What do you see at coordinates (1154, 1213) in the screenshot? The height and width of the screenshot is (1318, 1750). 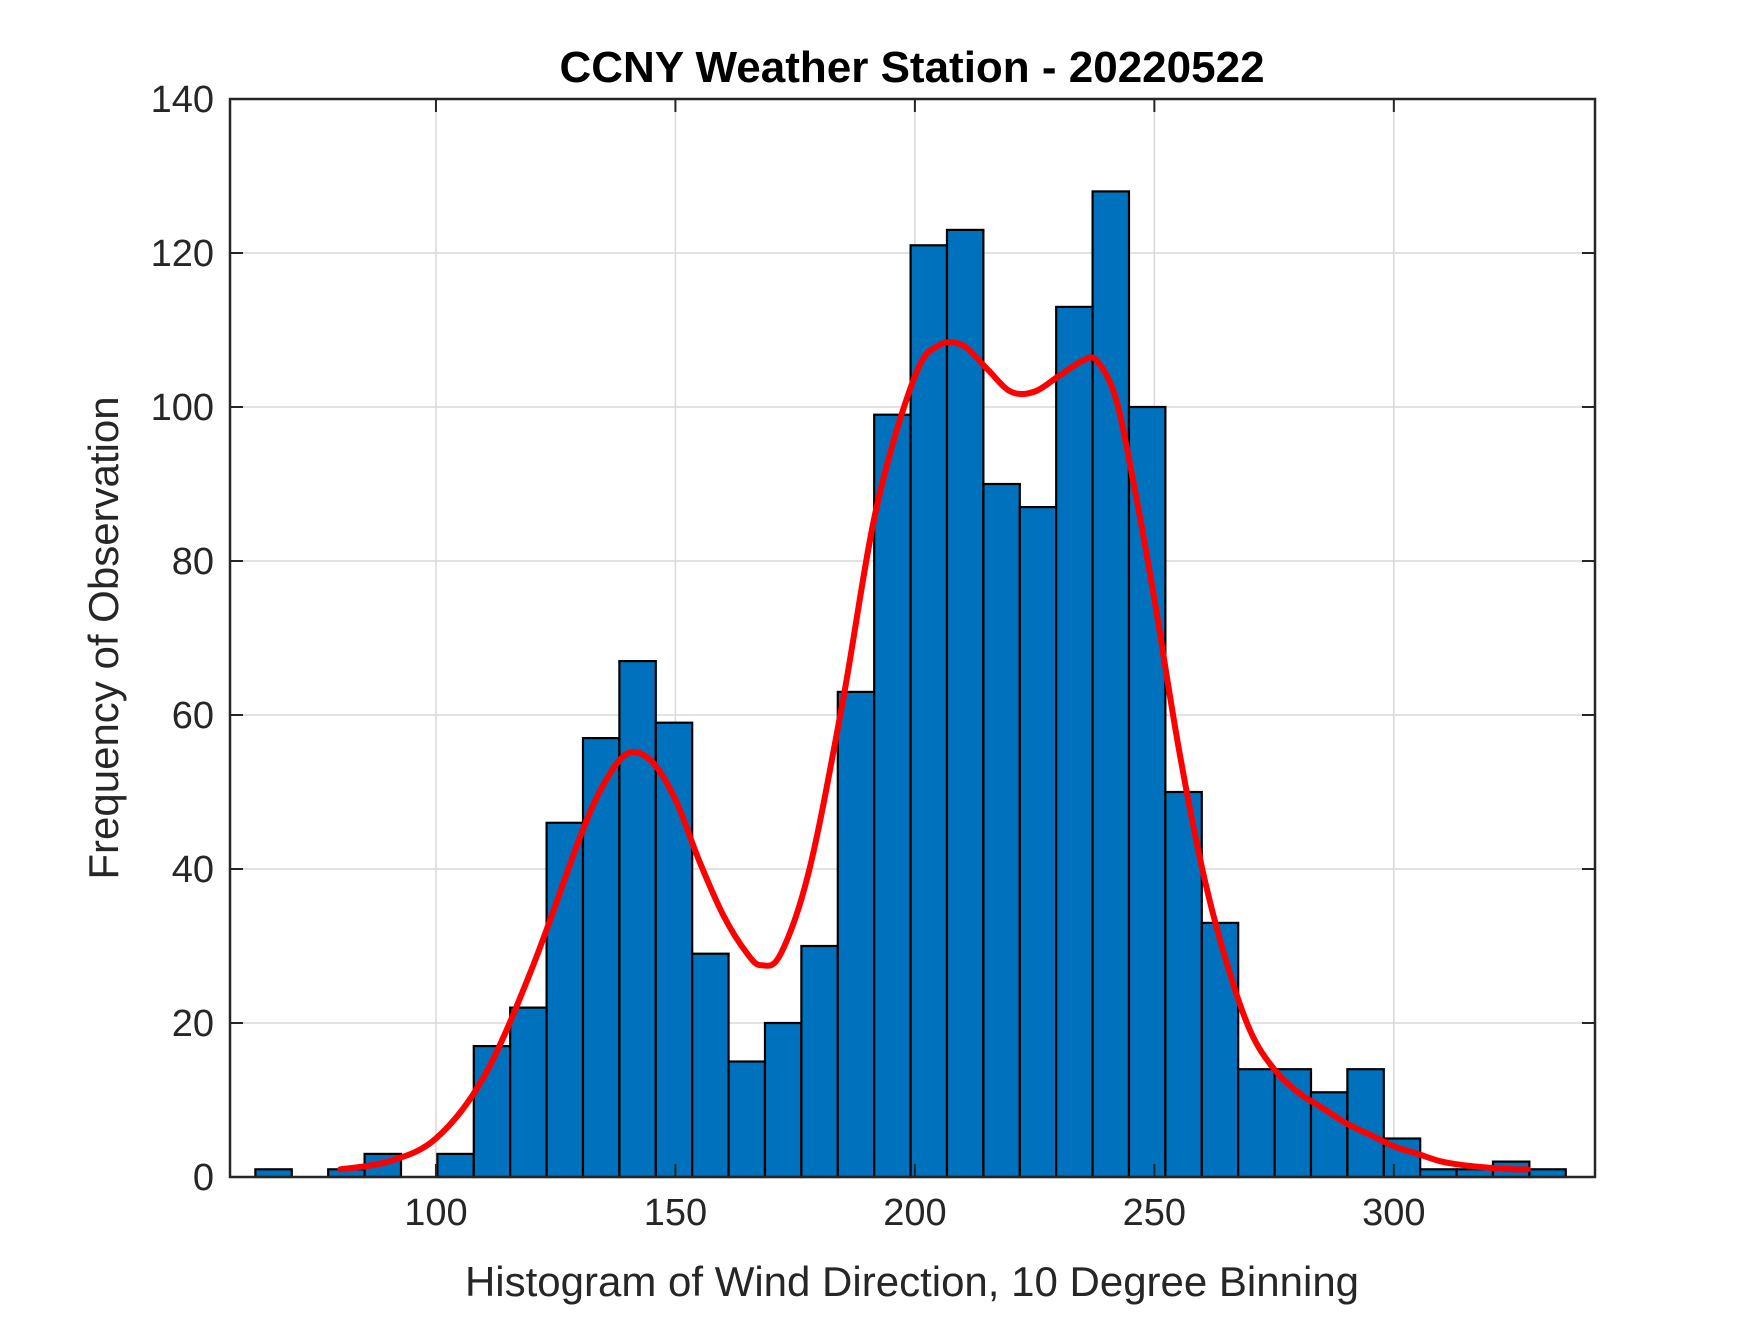 I see `x-tick-label: 250` at bounding box center [1154, 1213].